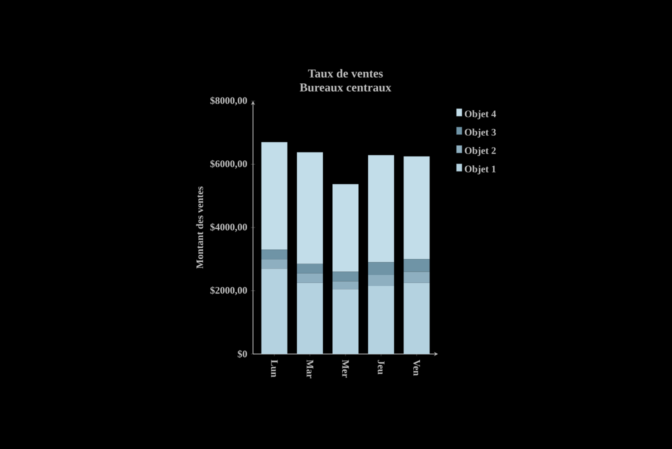 The image size is (672, 449). What do you see at coordinates (345, 369) in the screenshot?
I see `x-tick-label: Mer` at bounding box center [345, 369].